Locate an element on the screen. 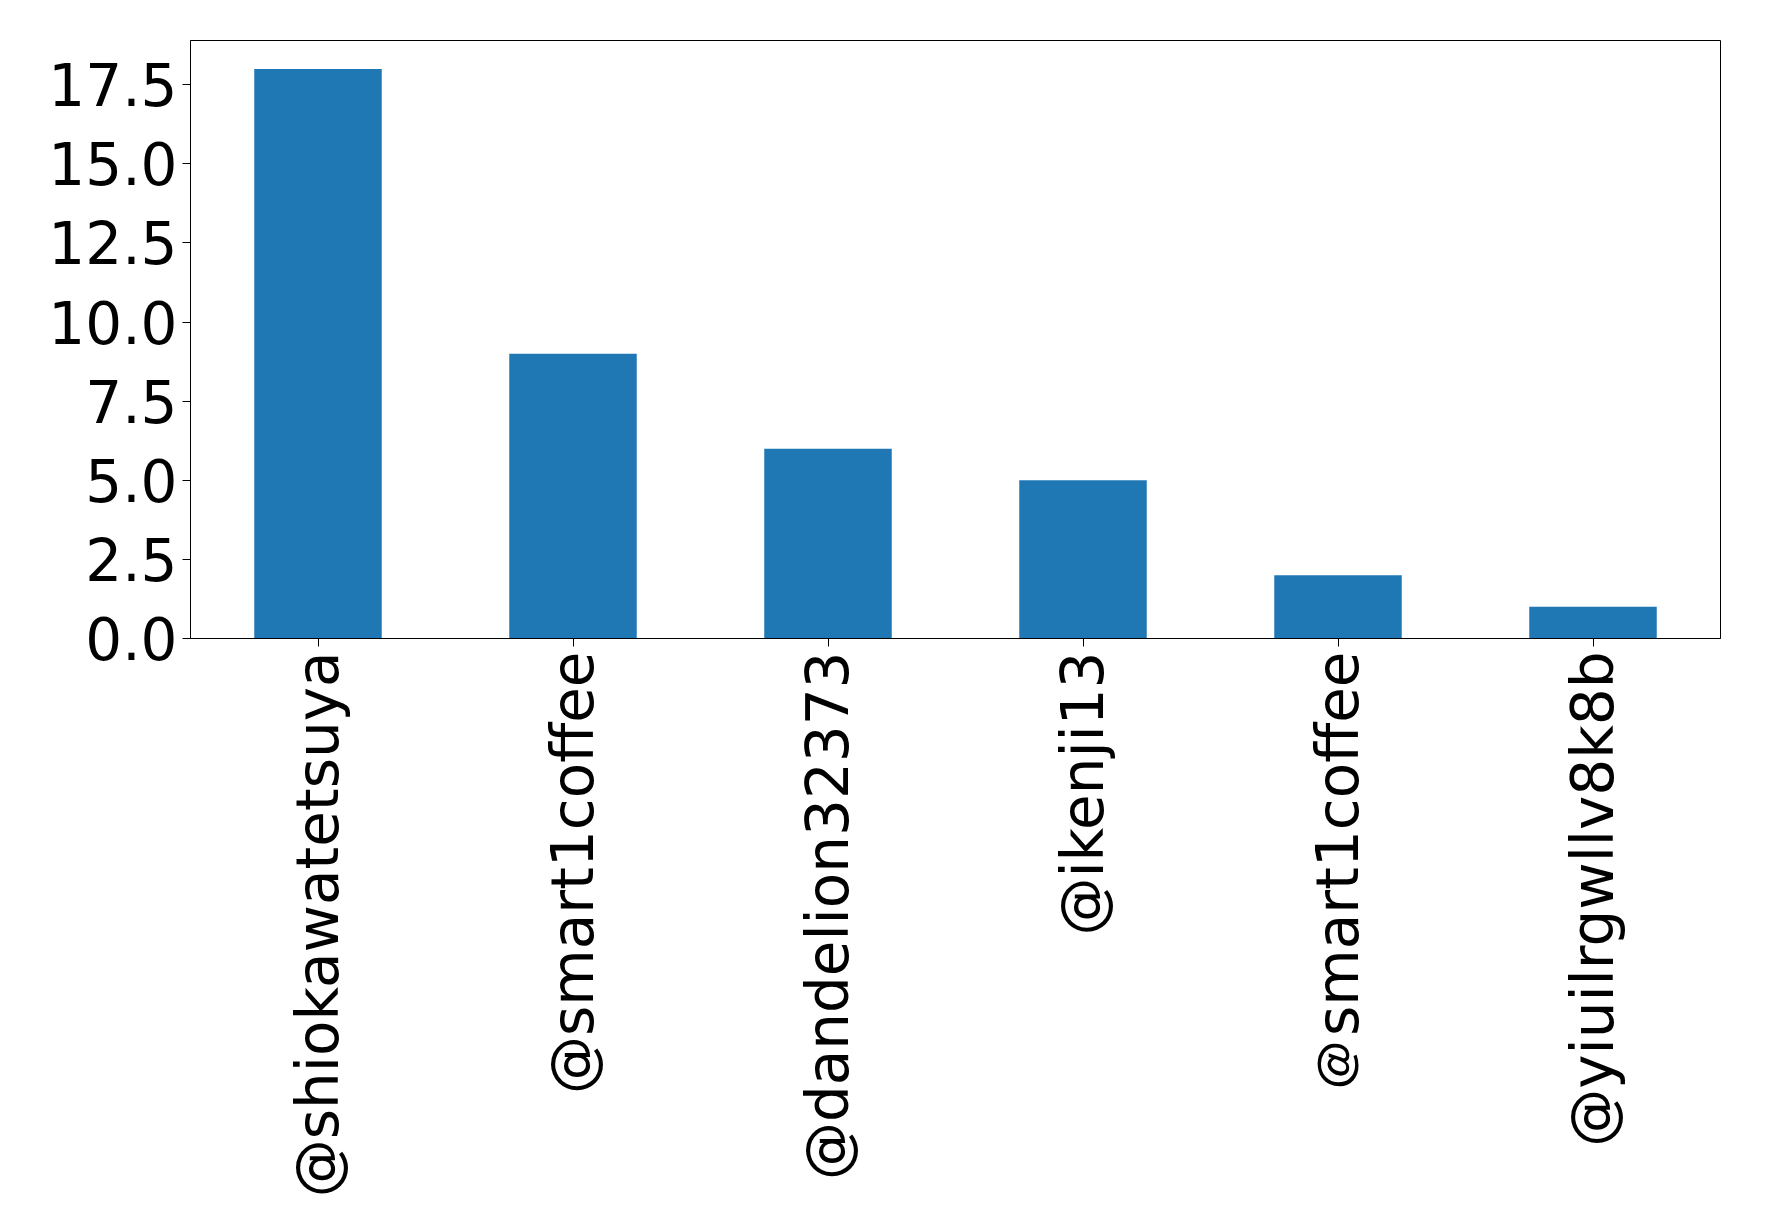 This screenshot has height=1216, width=1778. x-tick-label: @shiokawatetsuya is located at coordinates (318, 924).